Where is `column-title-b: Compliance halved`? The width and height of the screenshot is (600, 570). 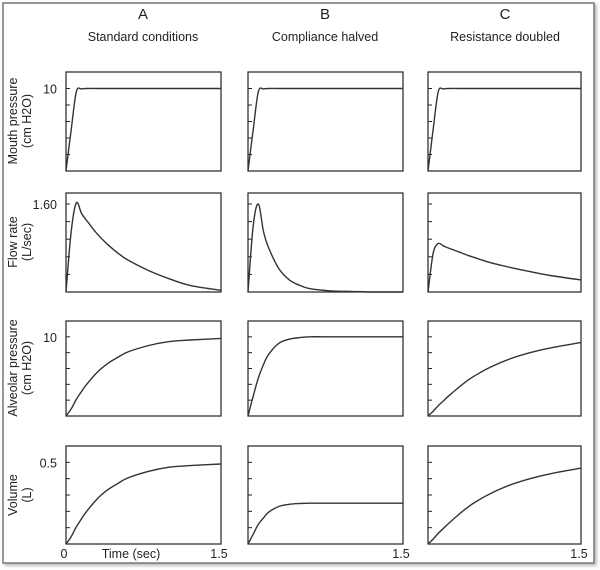
column-title-b: Compliance halved is located at coordinates (325, 37).